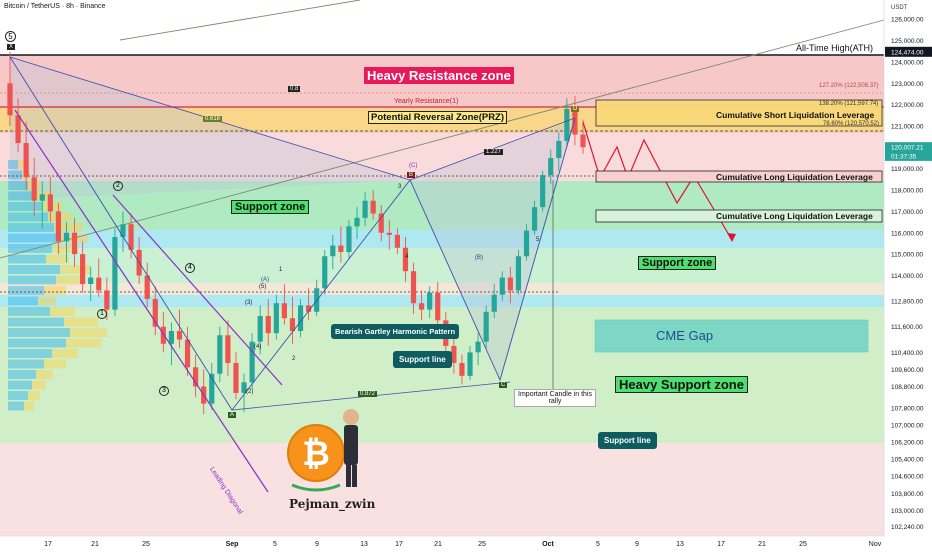 Image resolution: width=932 pixels, height=555 pixels. Describe the element at coordinates (731, 336) in the screenshot. I see `cme-gap-box` at that location.